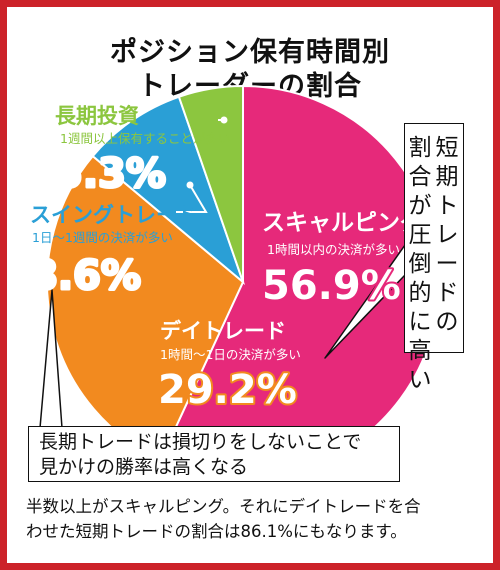 The width and height of the screenshot is (500, 570). What do you see at coordinates (102, 237) in the screenshot?
I see `slice-note-swing: 1日〜1週間の決済が多い` at bounding box center [102, 237].